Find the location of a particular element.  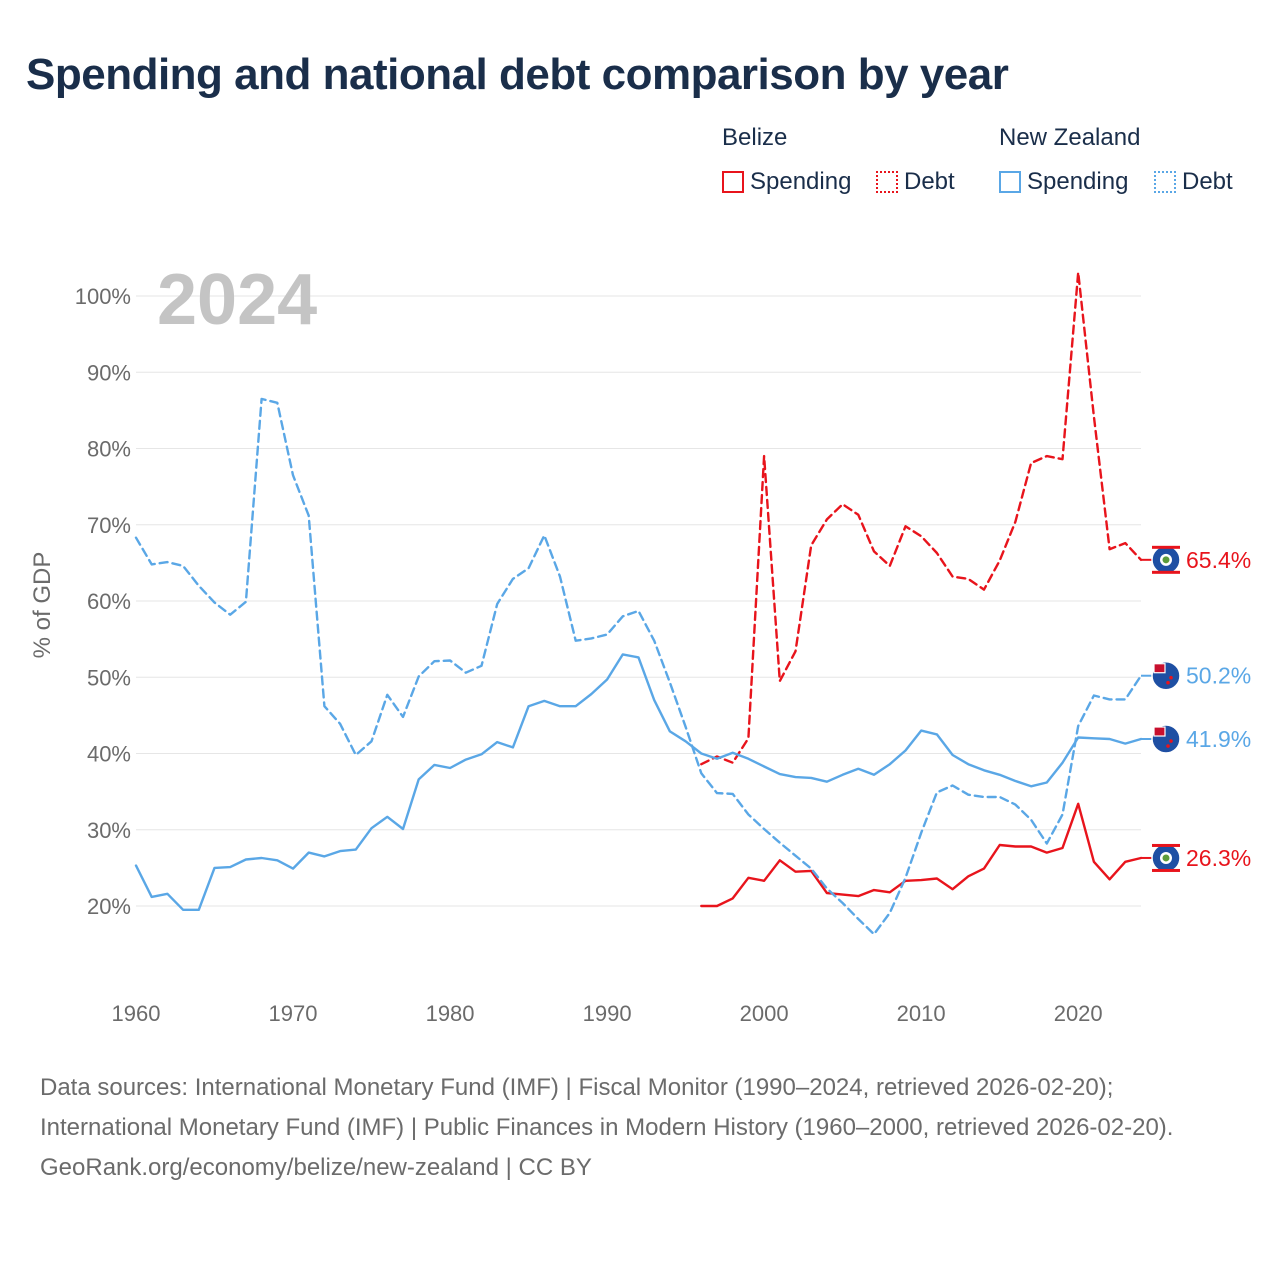

y-tick-label: 90% is located at coordinates (109, 372).